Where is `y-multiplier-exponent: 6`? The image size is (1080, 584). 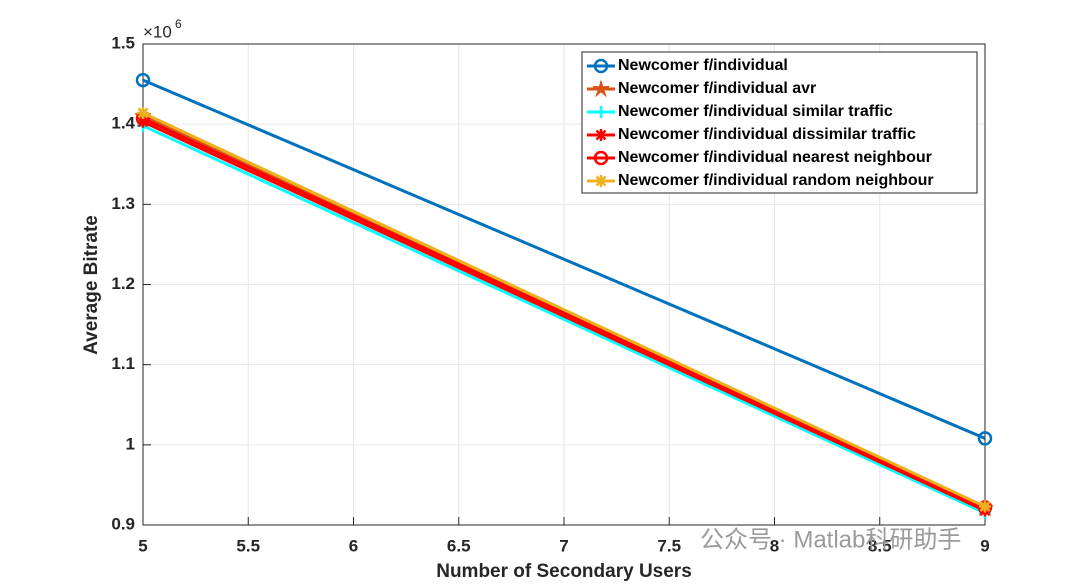
y-multiplier-exponent: 6 is located at coordinates (178, 24).